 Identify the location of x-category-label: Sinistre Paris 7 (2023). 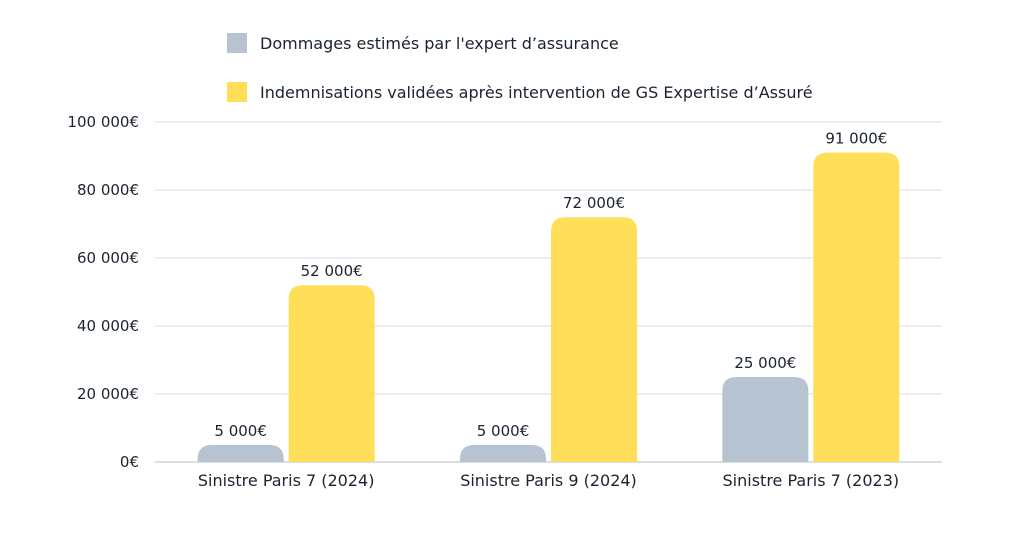
(811, 480).